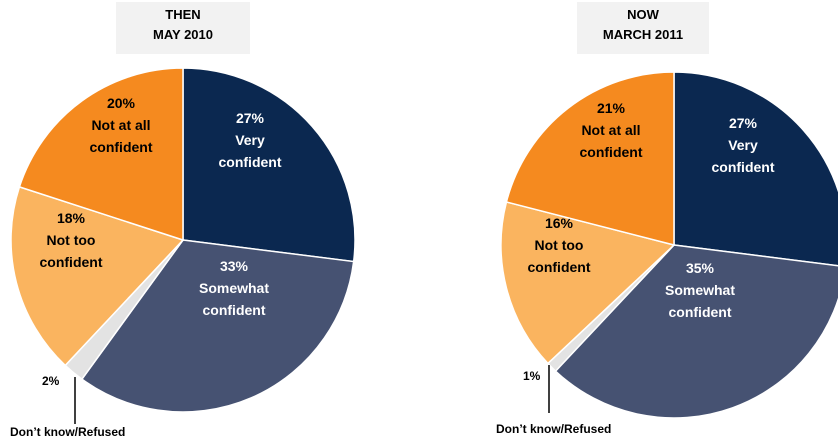 Image resolution: width=838 pixels, height=443 pixels. What do you see at coordinates (559, 223) in the screenshot?
I see `slice-label: 16%` at bounding box center [559, 223].